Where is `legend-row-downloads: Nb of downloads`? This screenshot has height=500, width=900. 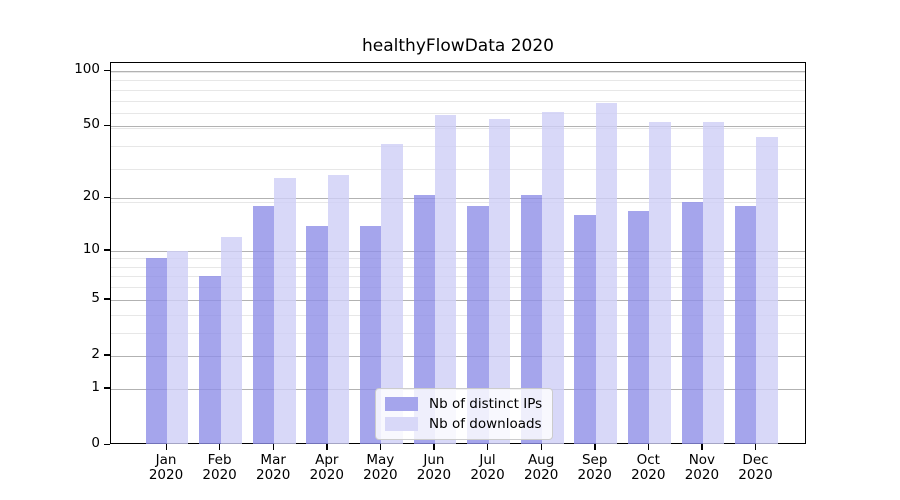 legend-row-downloads: Nb of downloads is located at coordinates (463, 424).